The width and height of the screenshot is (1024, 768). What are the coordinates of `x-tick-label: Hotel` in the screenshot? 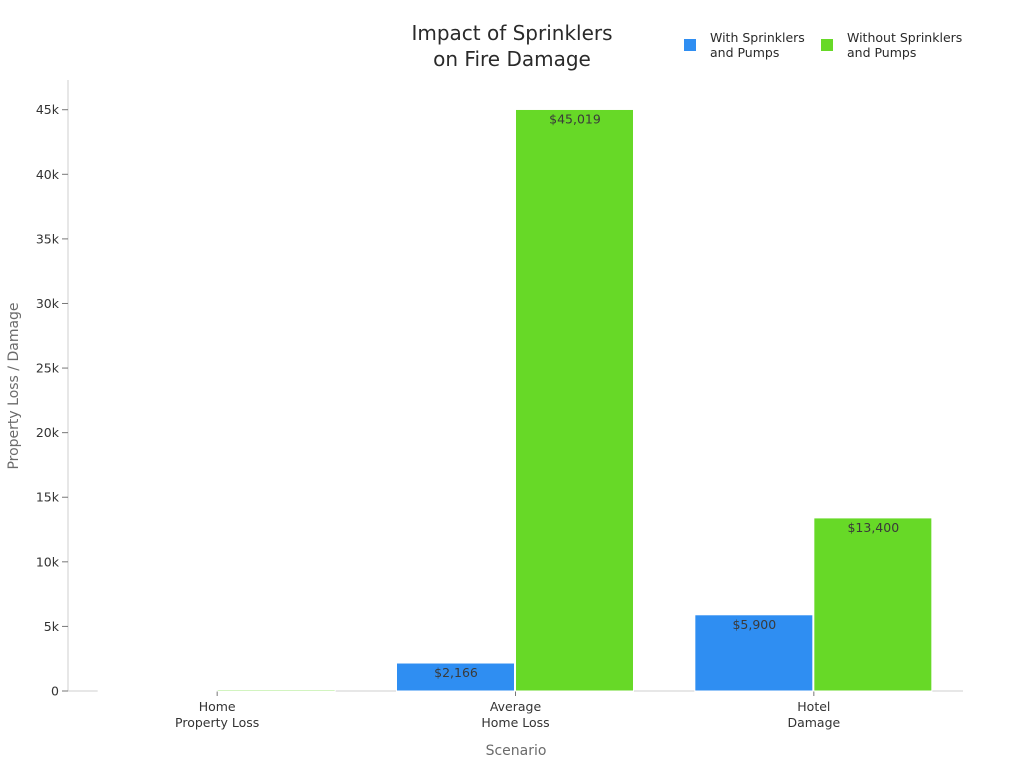 It's located at (813, 706).